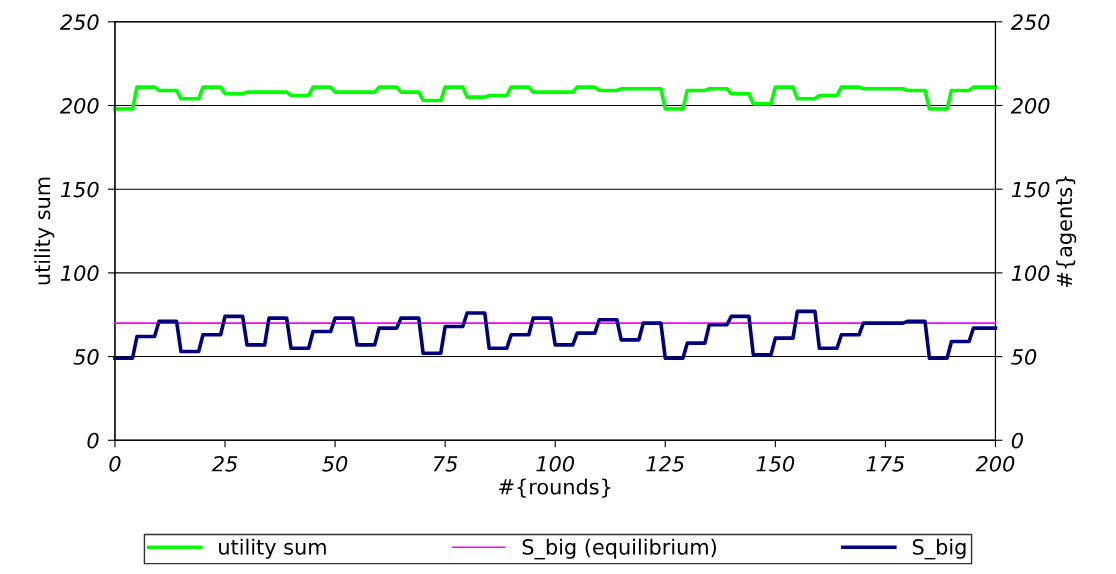 This screenshot has height=574, width=1116. Describe the element at coordinates (1030, 189) in the screenshot. I see `y2-tick-label: 150` at that location.